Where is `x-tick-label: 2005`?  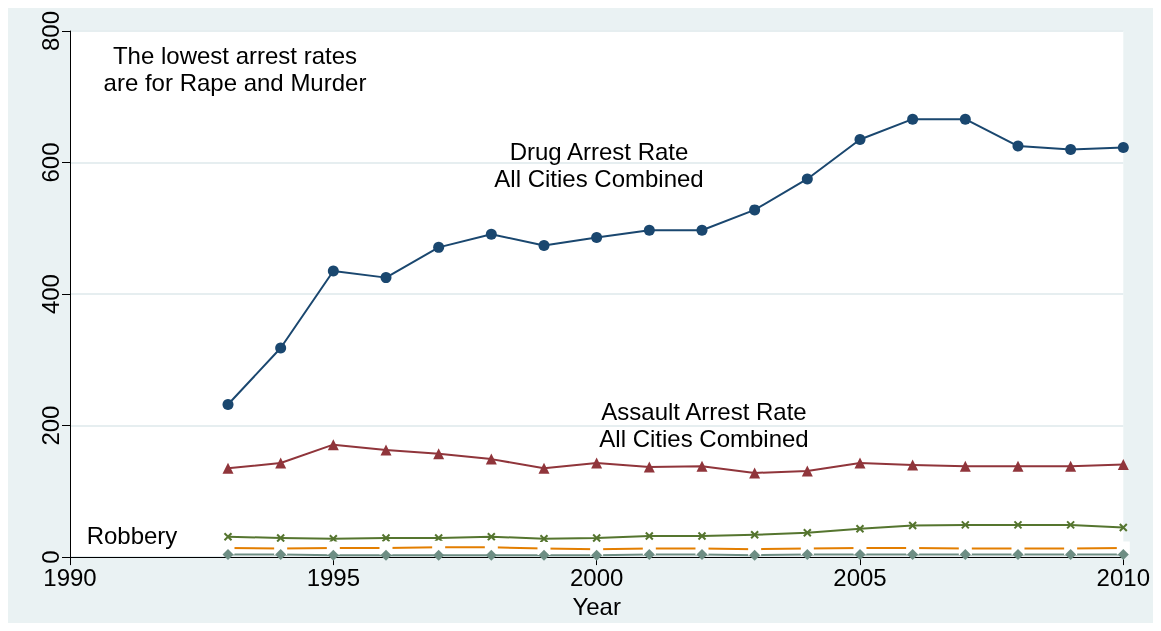
x-tick-label: 2005 is located at coordinates (860, 577).